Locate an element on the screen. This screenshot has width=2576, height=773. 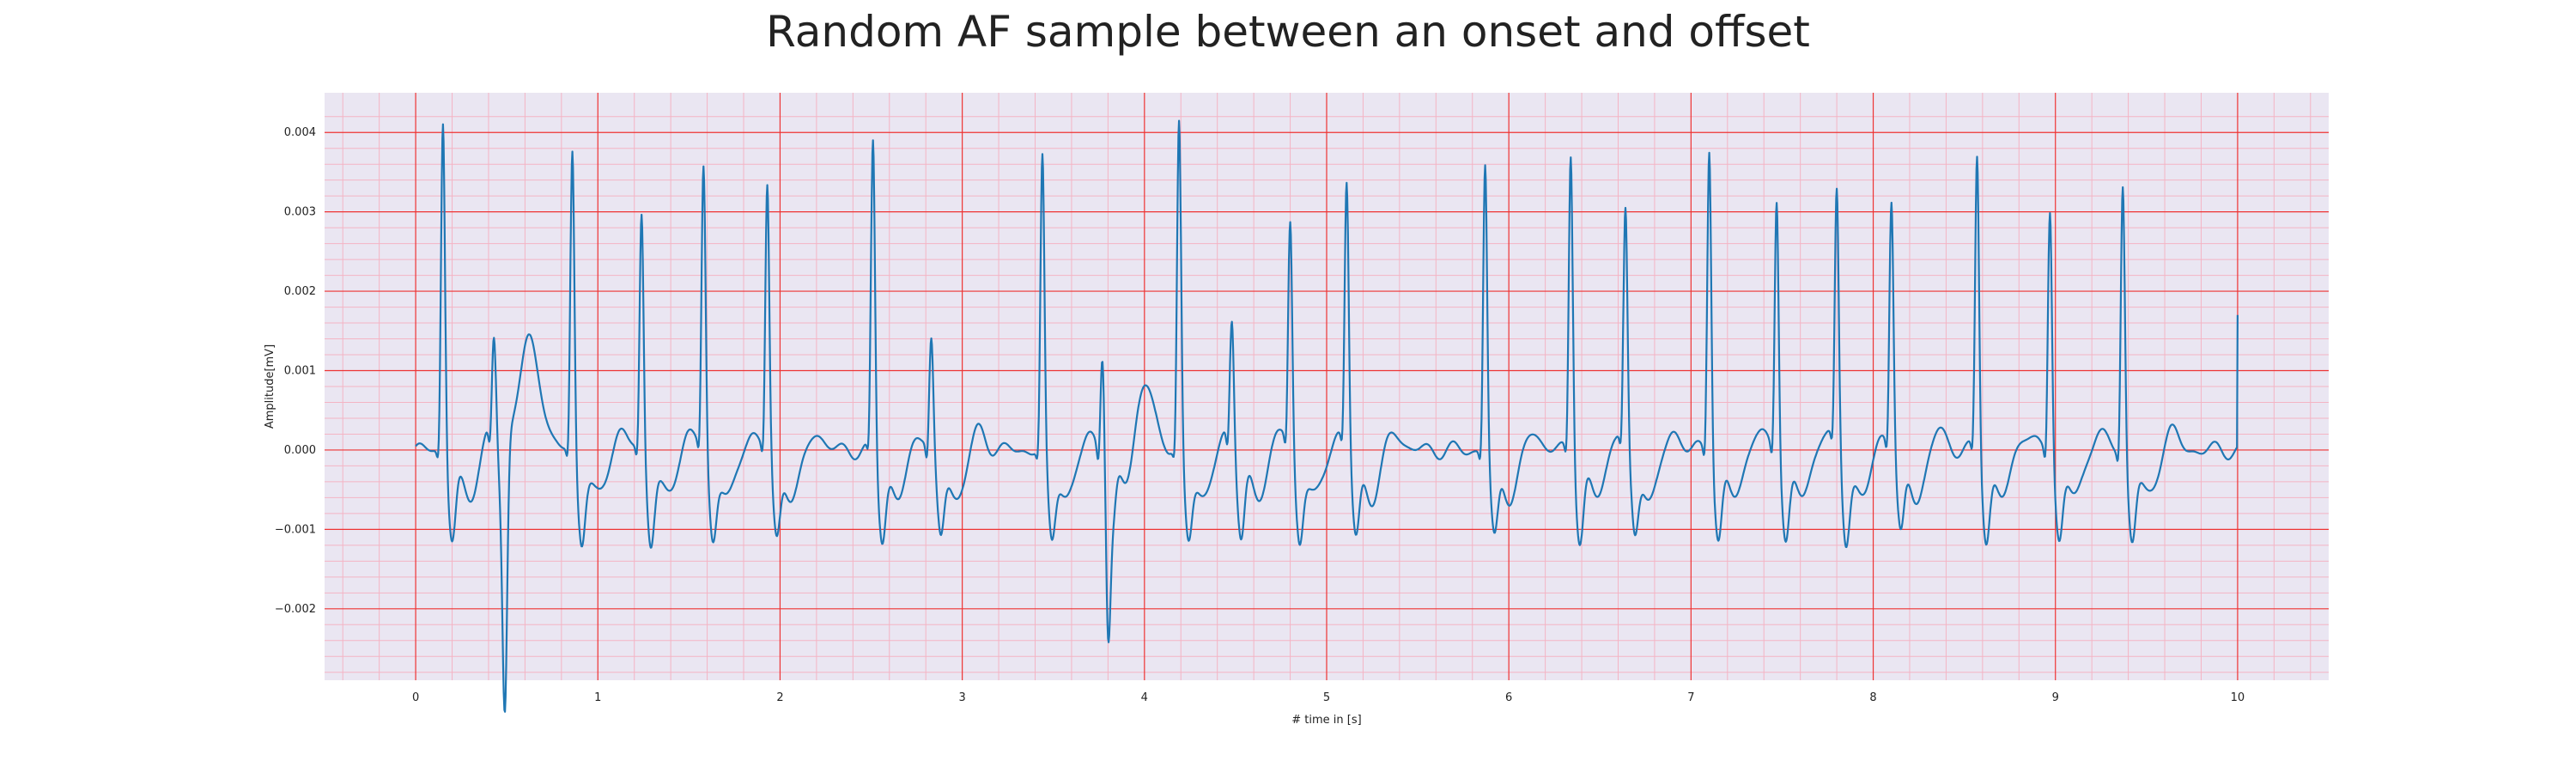
x-tick-label: 7 is located at coordinates (1690, 697).